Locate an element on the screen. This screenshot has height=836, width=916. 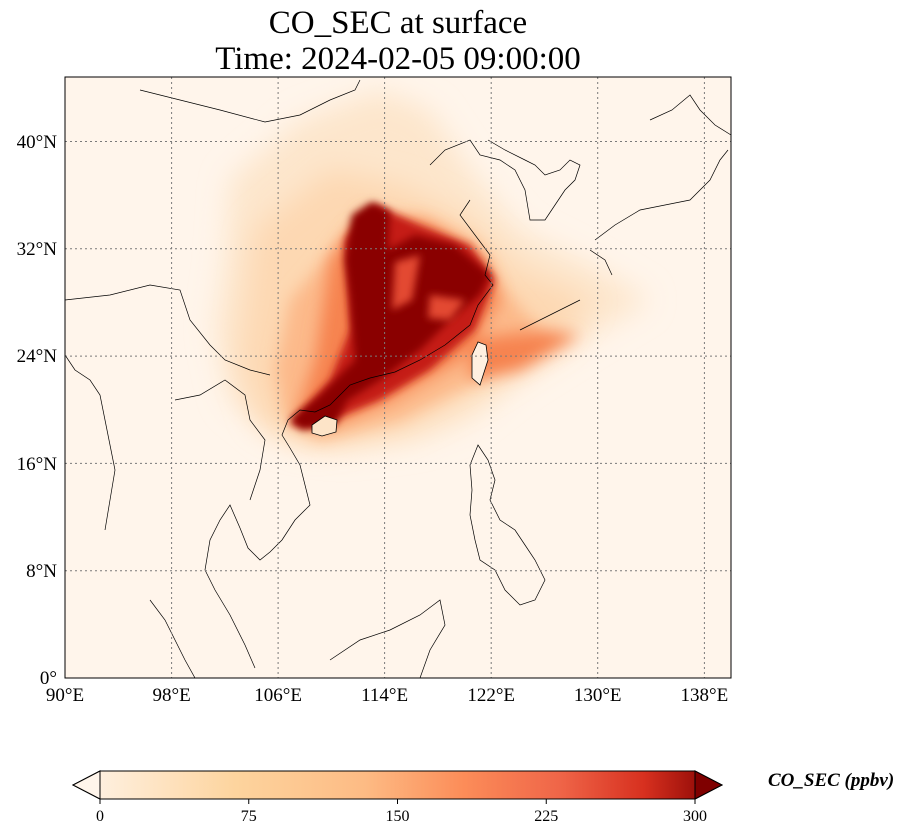
colorbar-extend-low is located at coordinates (86, 785).